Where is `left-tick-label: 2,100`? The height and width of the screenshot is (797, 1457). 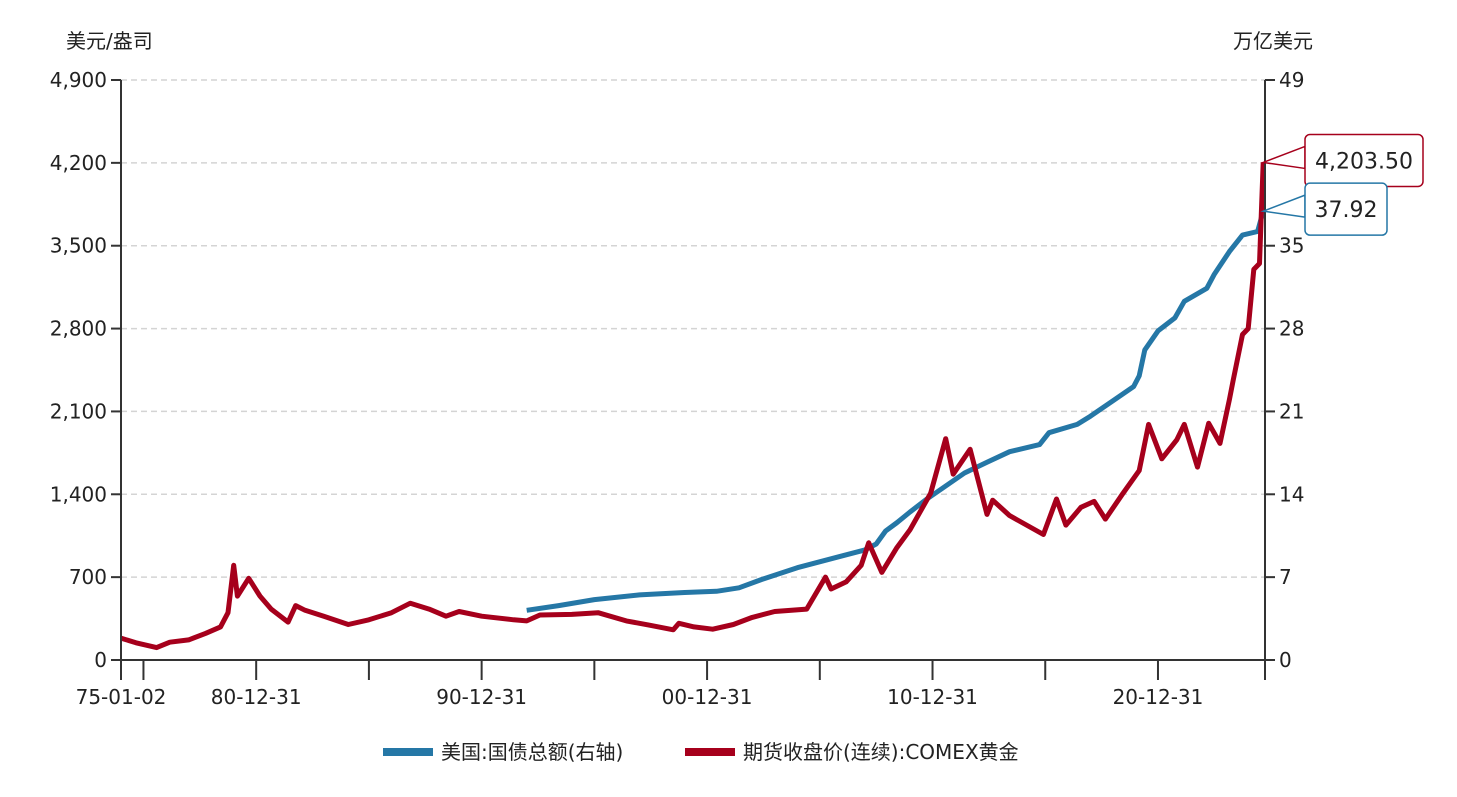 left-tick-label: 2,100 is located at coordinates (78, 411).